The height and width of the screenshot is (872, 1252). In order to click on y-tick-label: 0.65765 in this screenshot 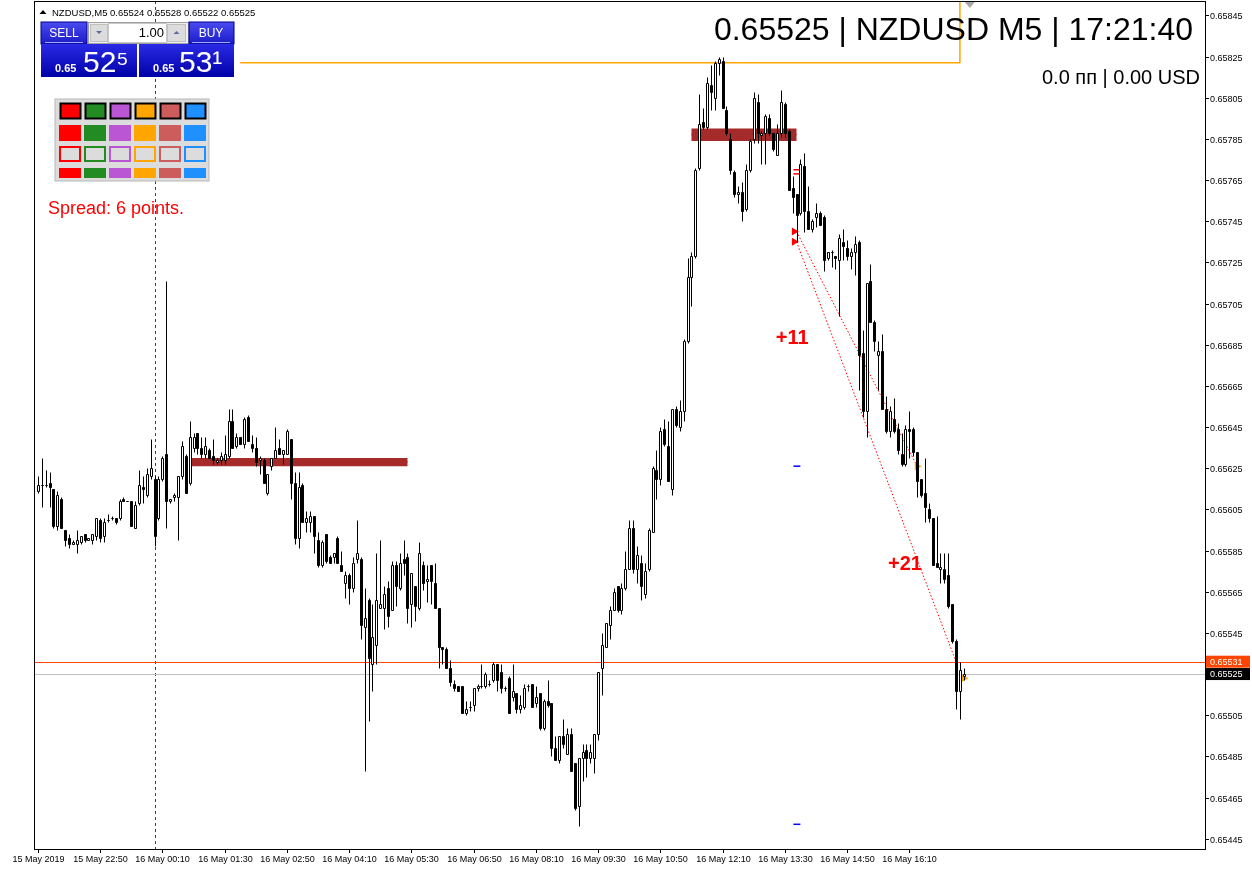, I will do `click(1226, 180)`.